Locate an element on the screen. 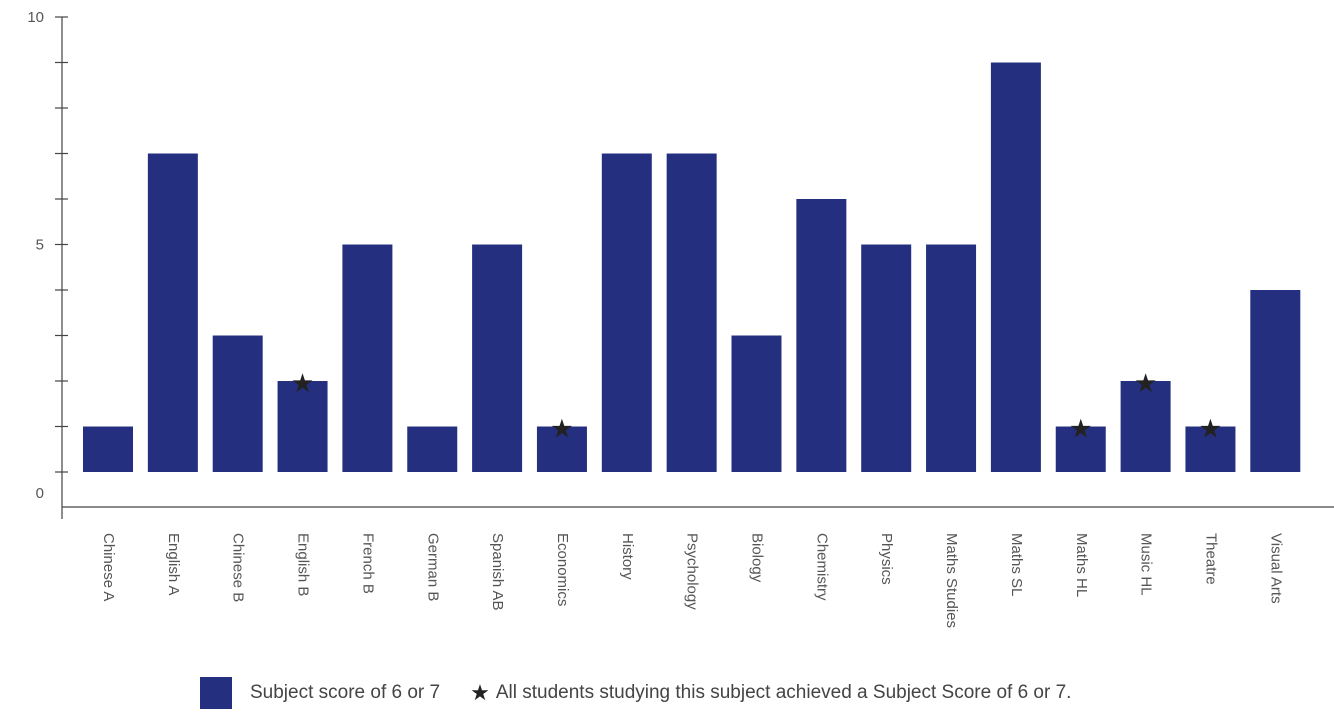 This screenshot has width=1334, height=714. legend-swatch-label: Subject score of 6 or 7 is located at coordinates (345, 692).